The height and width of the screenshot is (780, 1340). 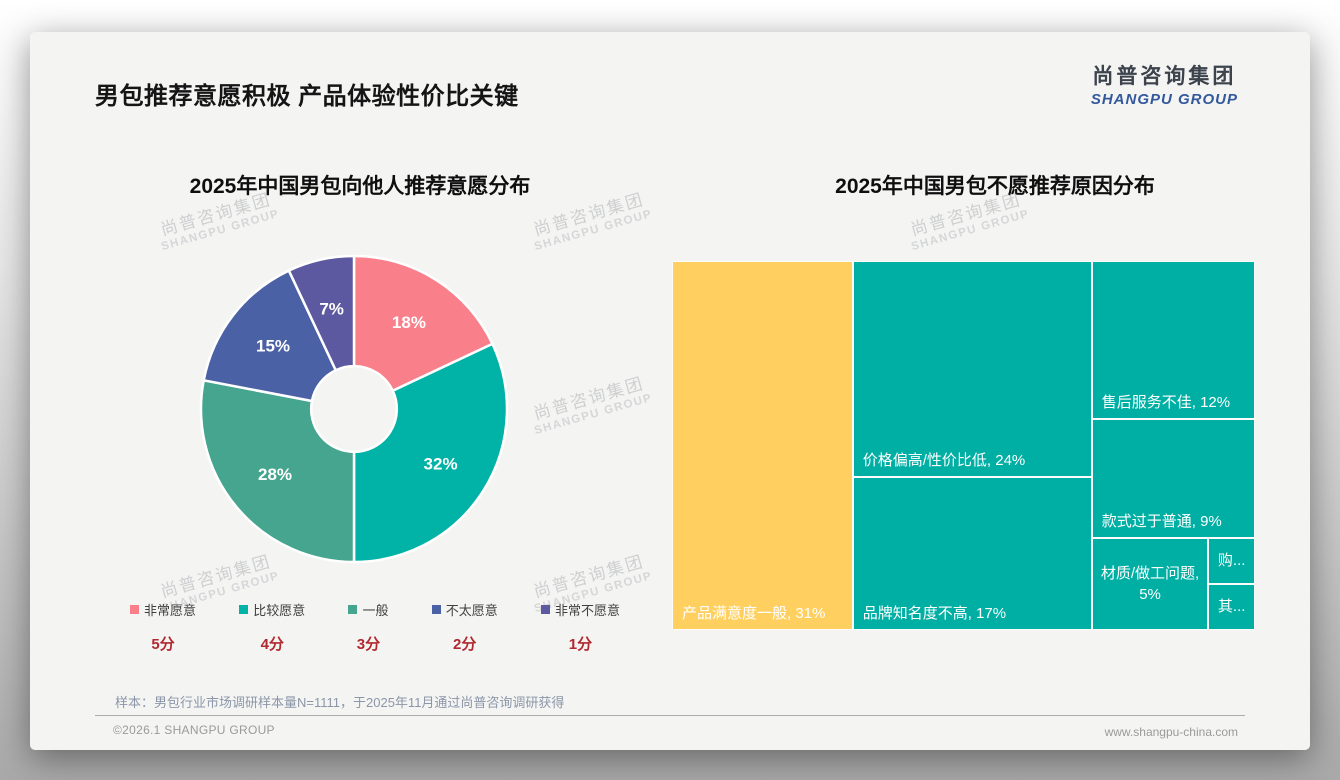 What do you see at coordinates (972, 369) in the screenshot?
I see `treemap-cell-1: 价格偏高/性价比低, 24%` at bounding box center [972, 369].